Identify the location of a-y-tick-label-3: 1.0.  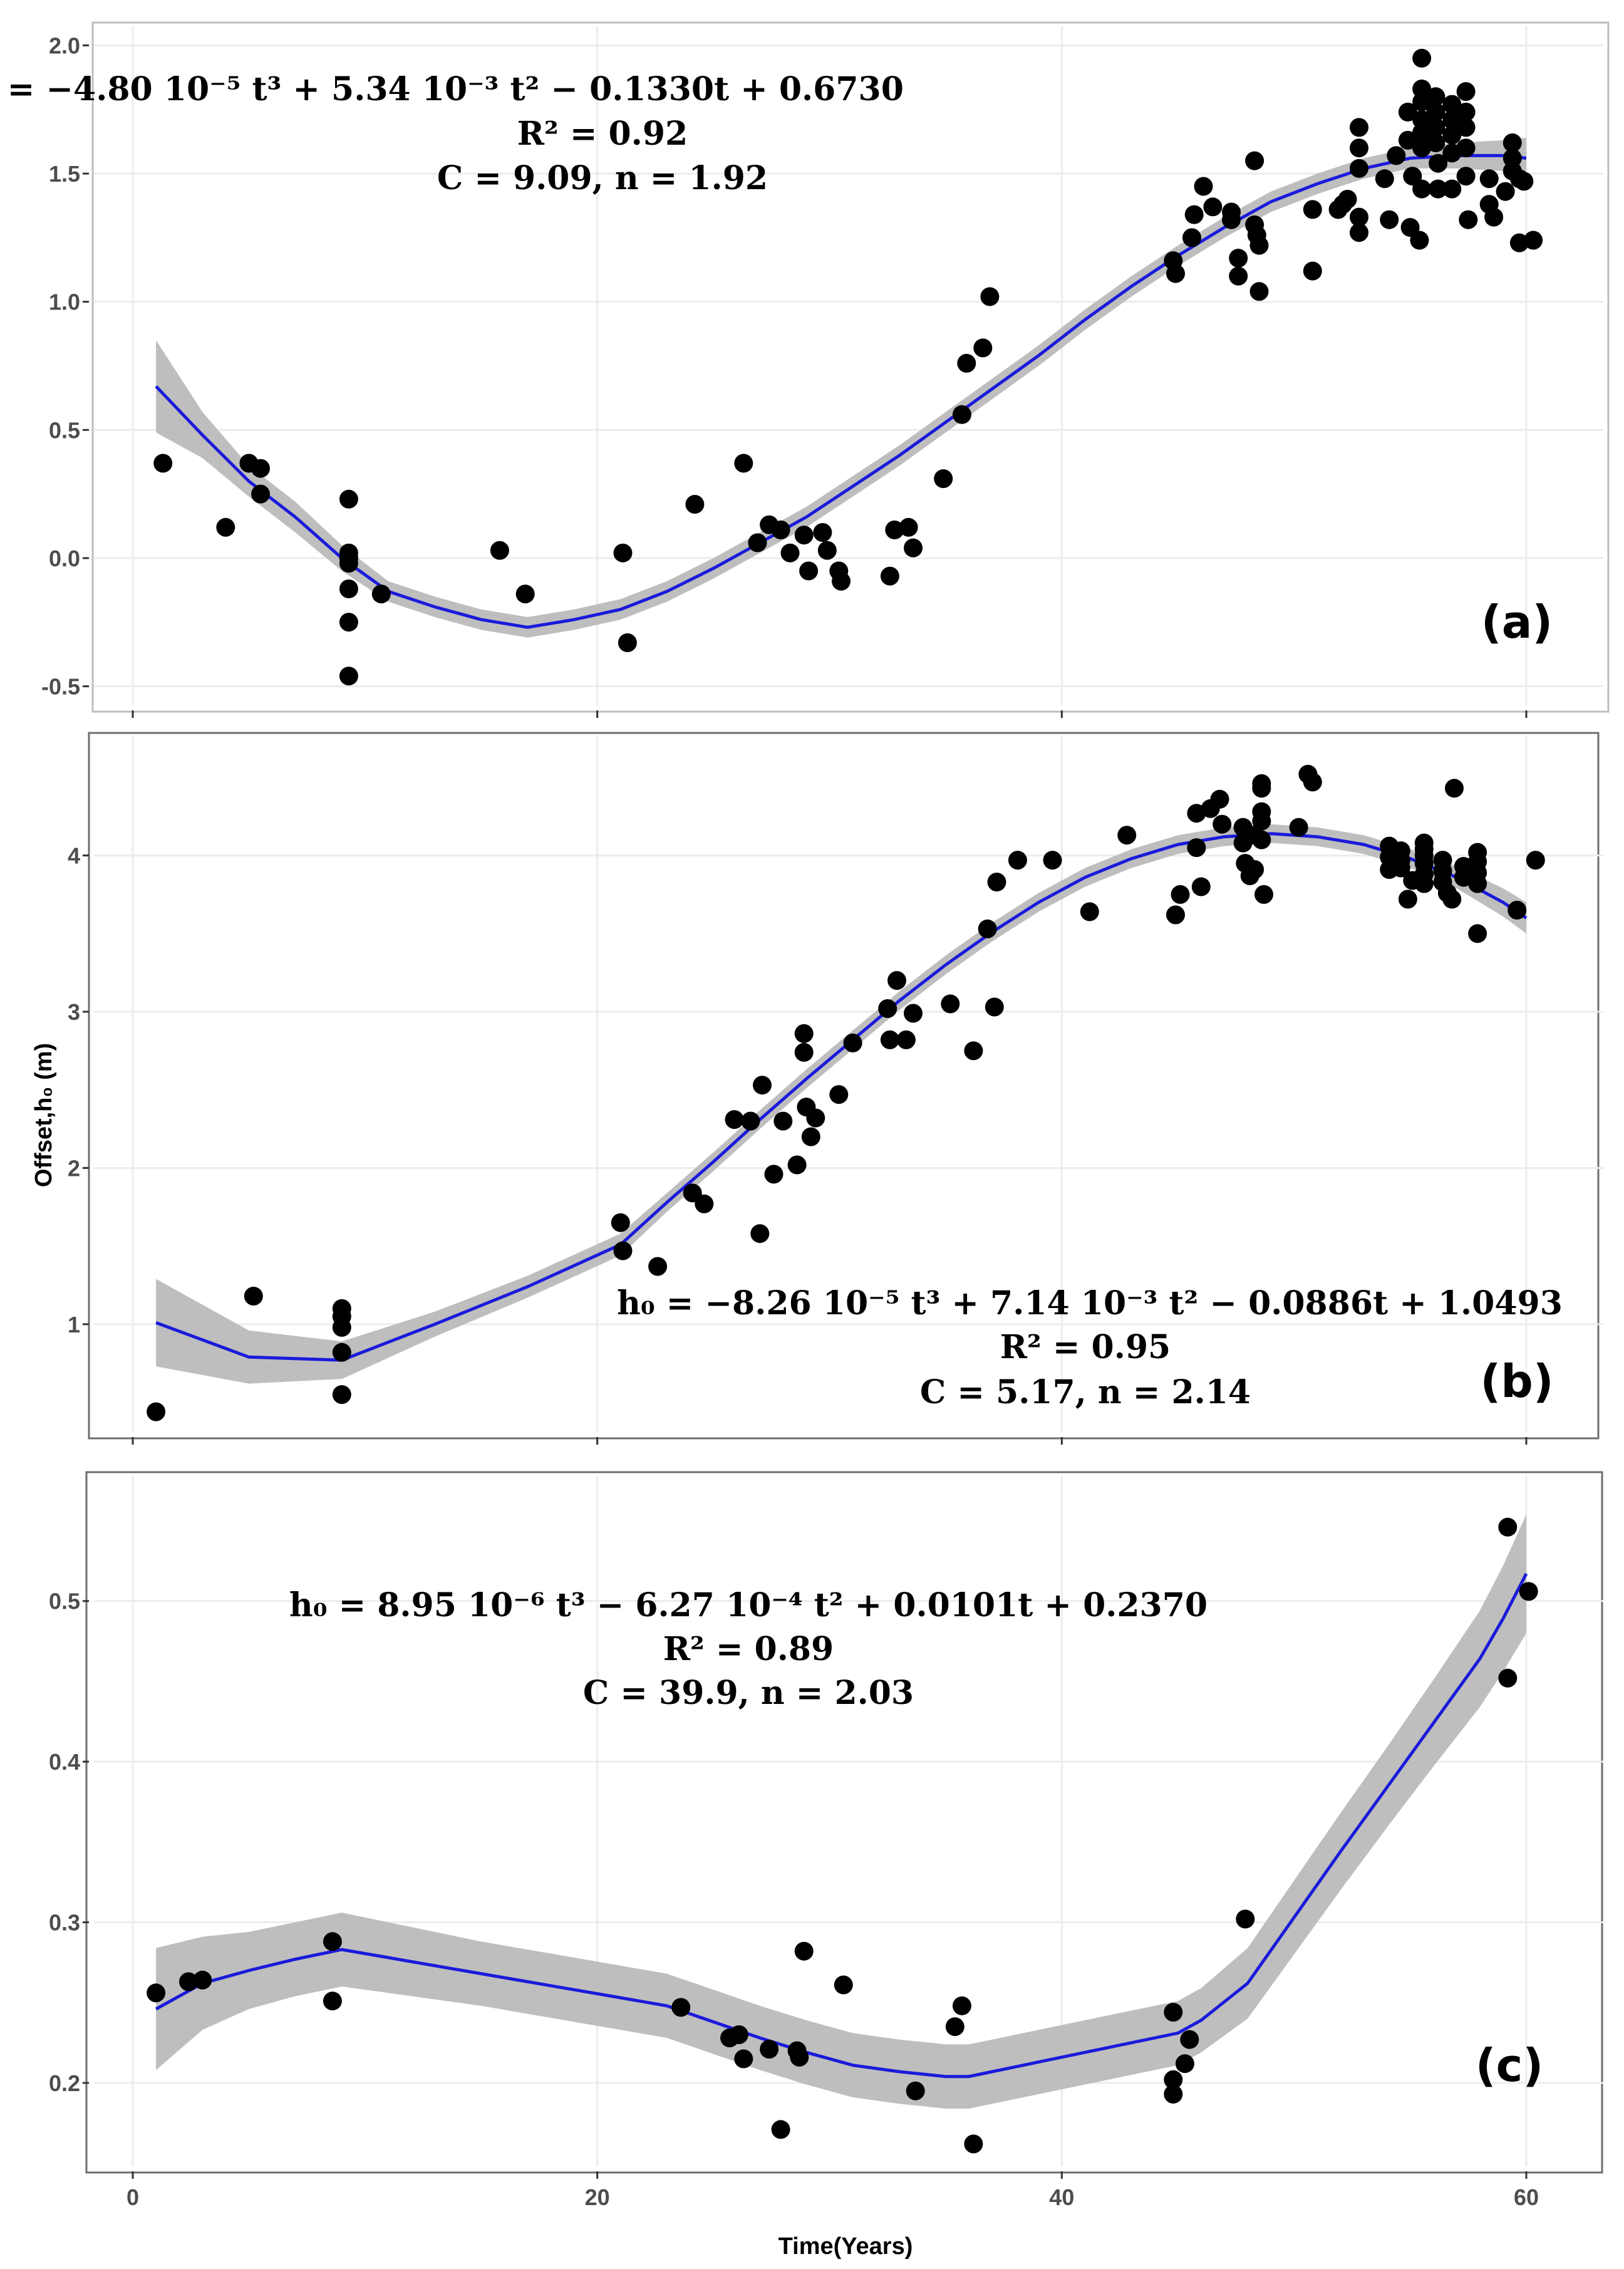
(64, 302).